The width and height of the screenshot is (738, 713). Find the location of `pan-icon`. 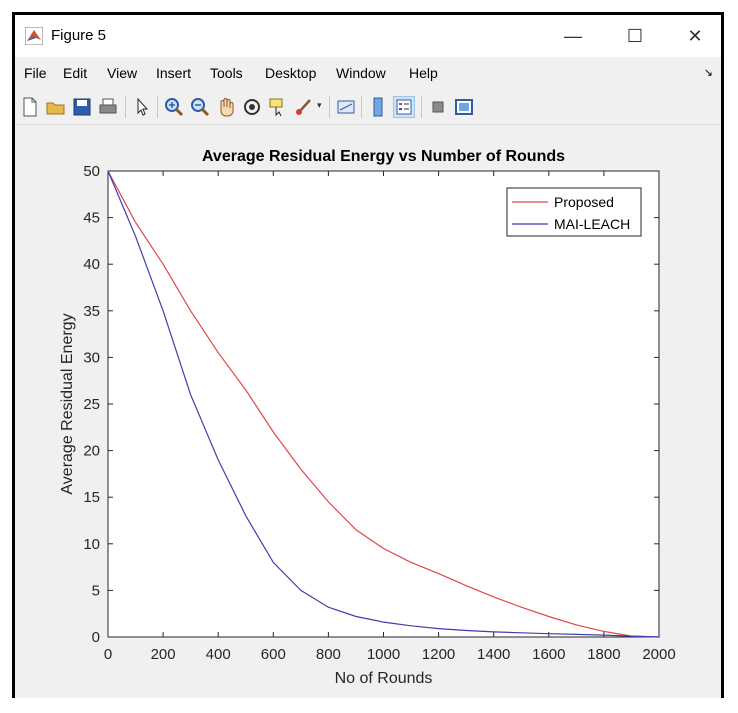

pan-icon is located at coordinates (226, 107).